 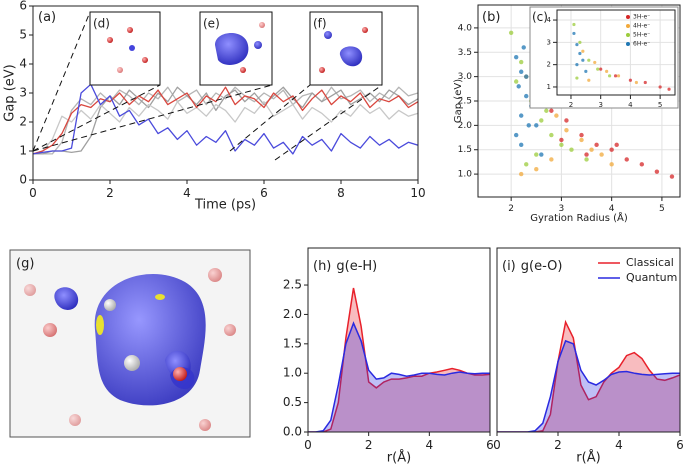 I want to click on x-axis-label: Time (ps), so click(x=225, y=205).